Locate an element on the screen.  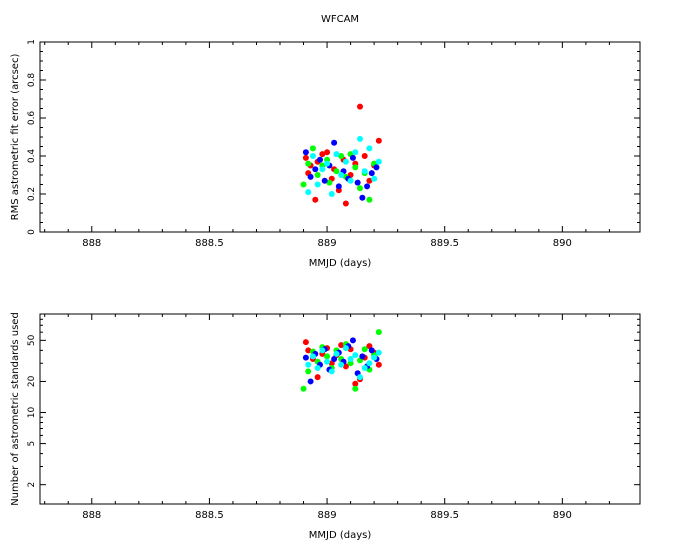
page-title: WFCAM is located at coordinates (340, 19).